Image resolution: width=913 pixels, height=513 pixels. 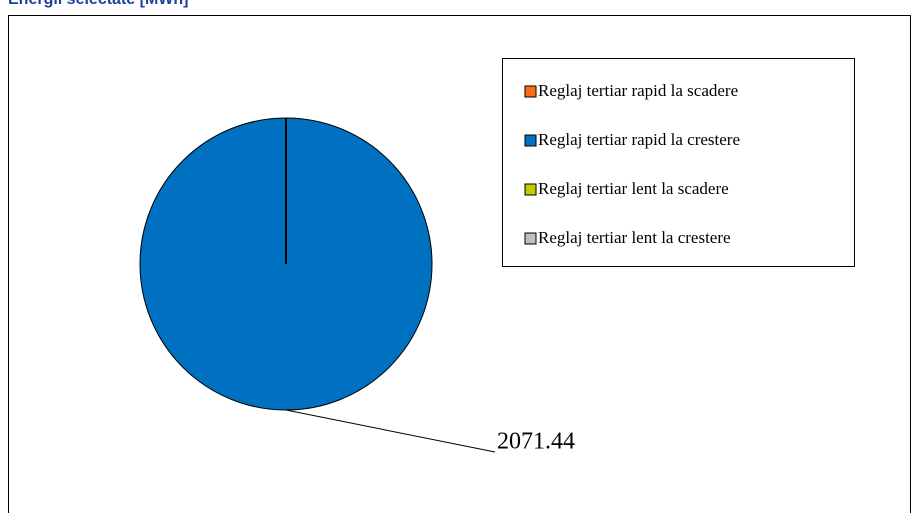 What do you see at coordinates (634, 237) in the screenshot?
I see `legend-label: Reglaj tertiar lent la crestere` at bounding box center [634, 237].